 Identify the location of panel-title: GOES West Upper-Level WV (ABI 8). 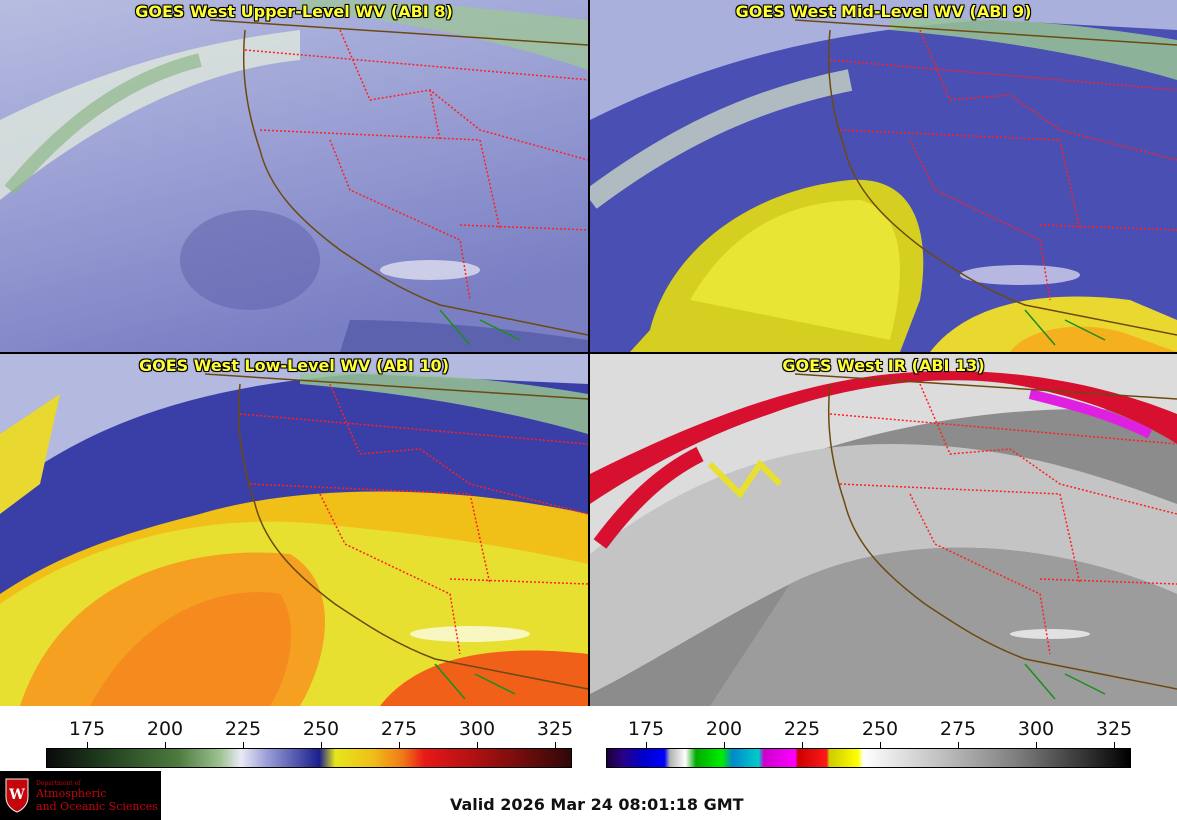
(294, 11).